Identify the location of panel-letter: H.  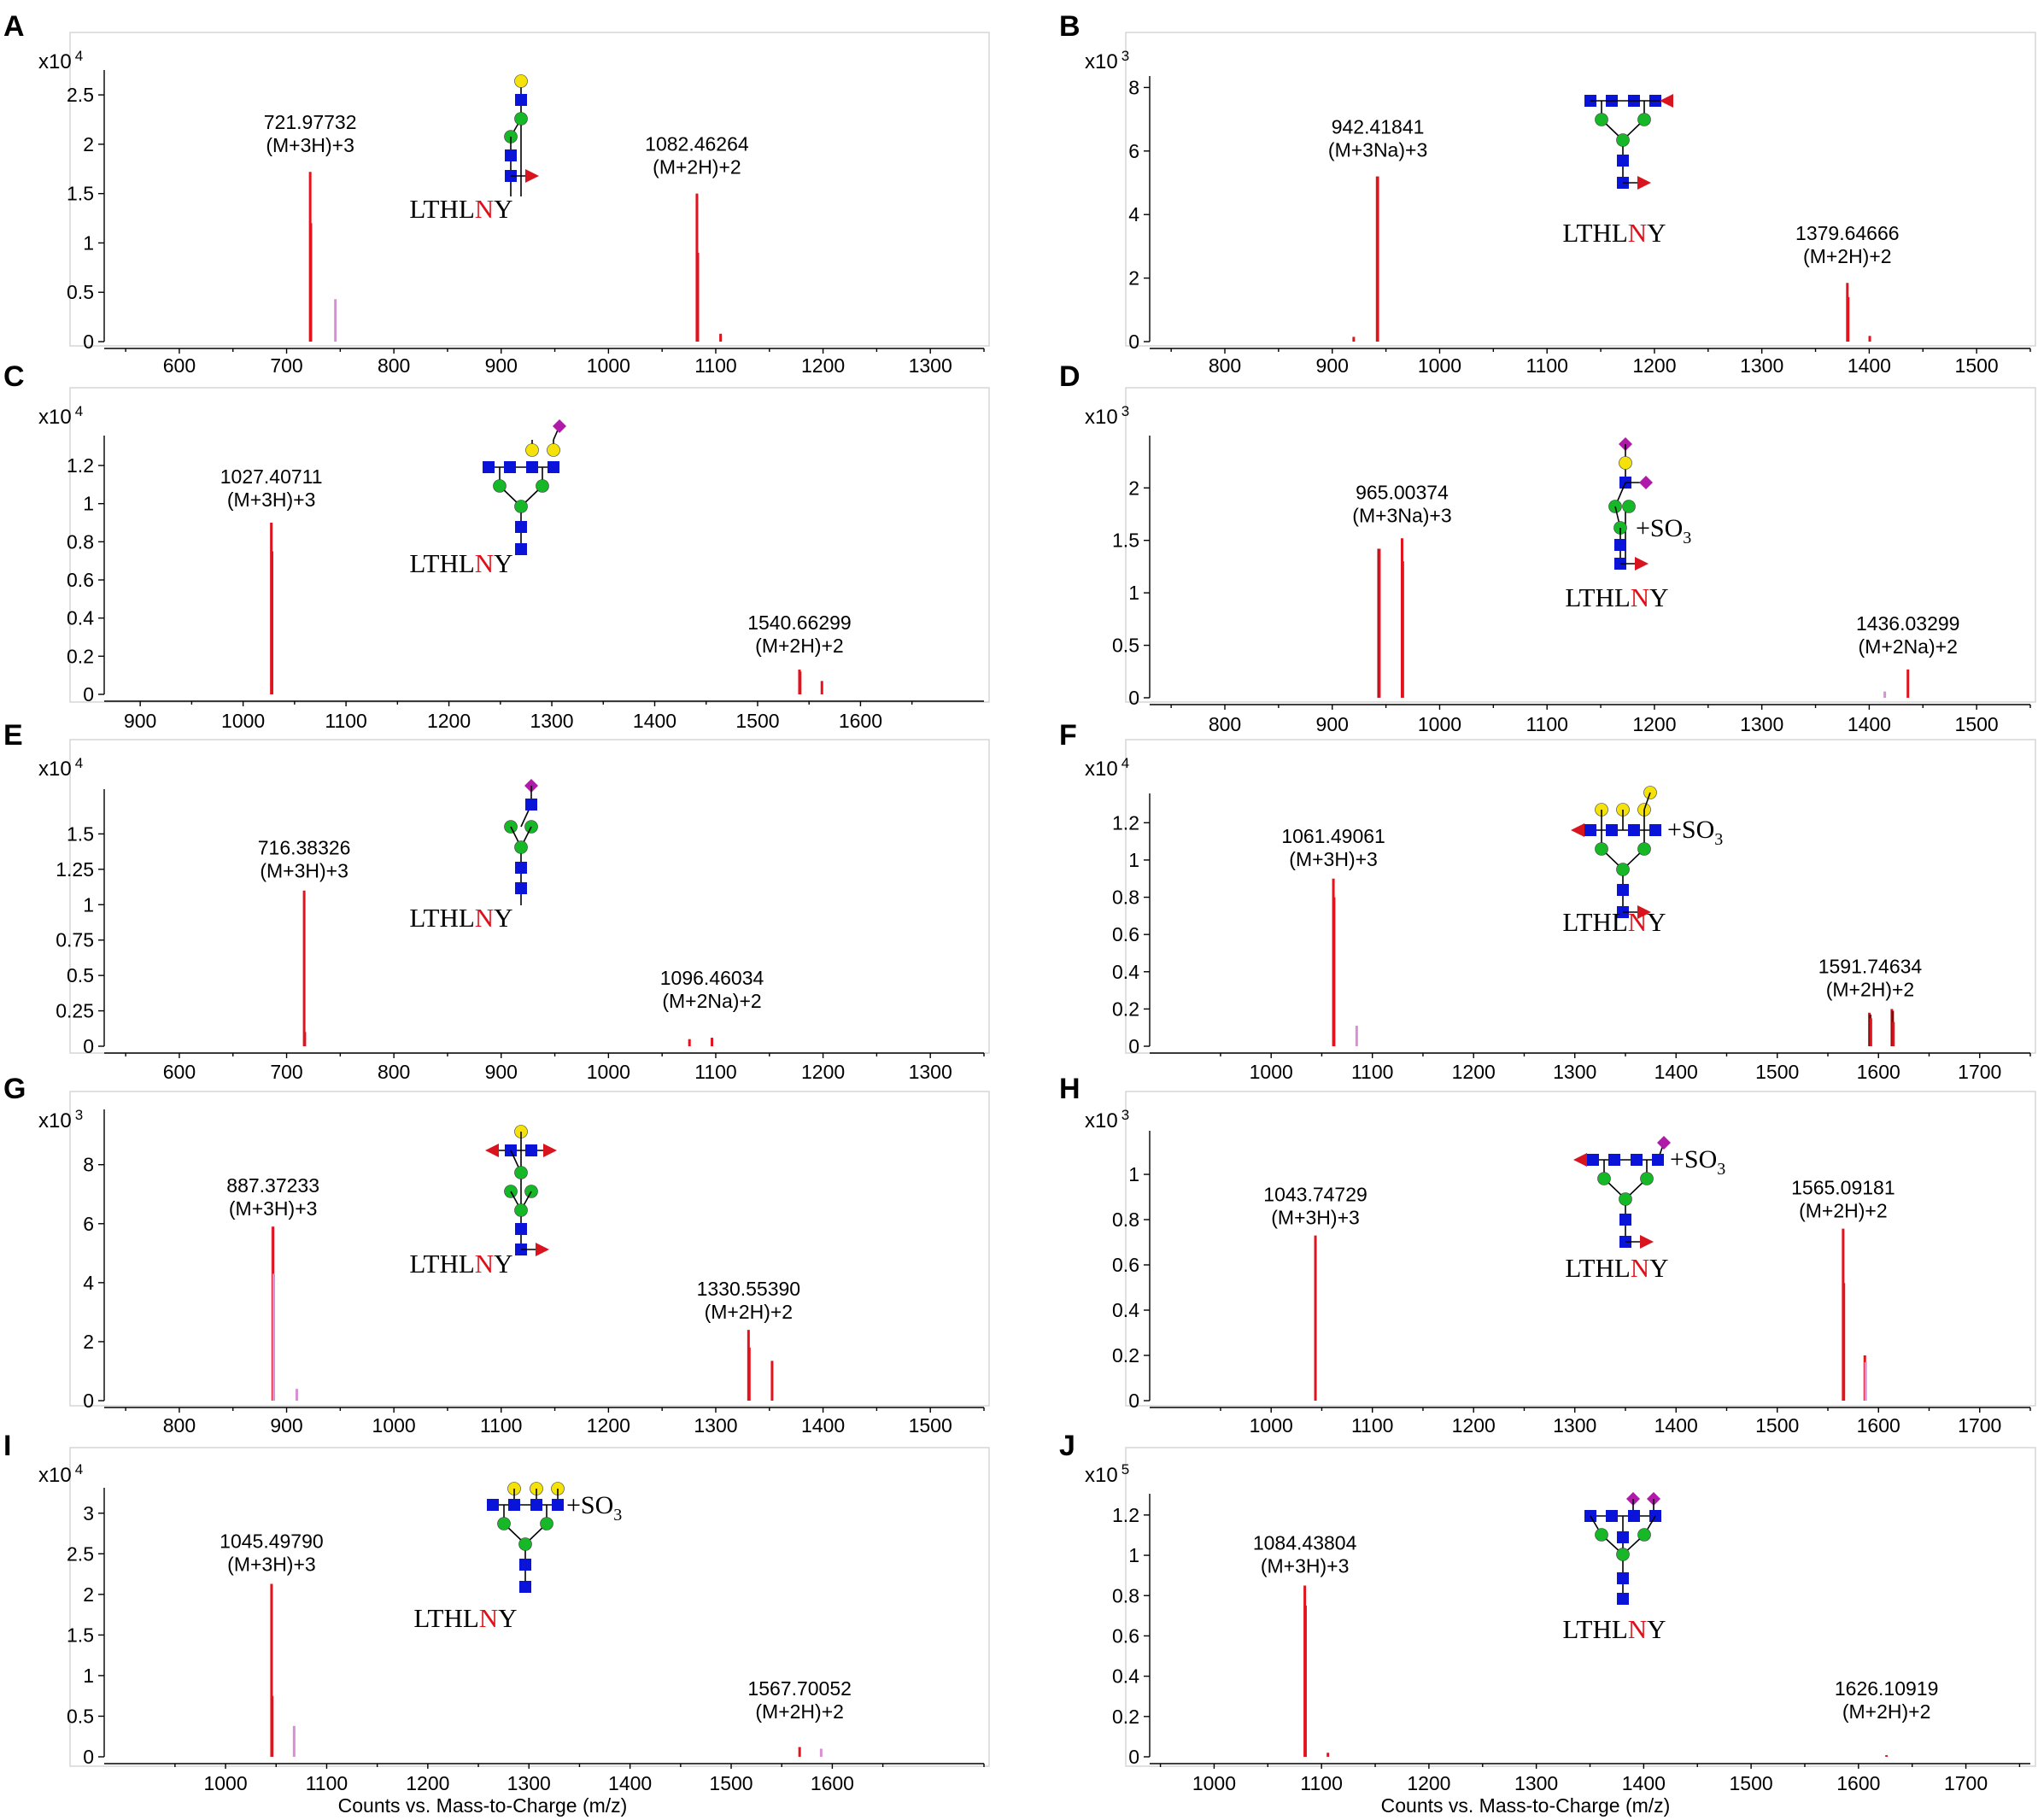
(1069, 1089).